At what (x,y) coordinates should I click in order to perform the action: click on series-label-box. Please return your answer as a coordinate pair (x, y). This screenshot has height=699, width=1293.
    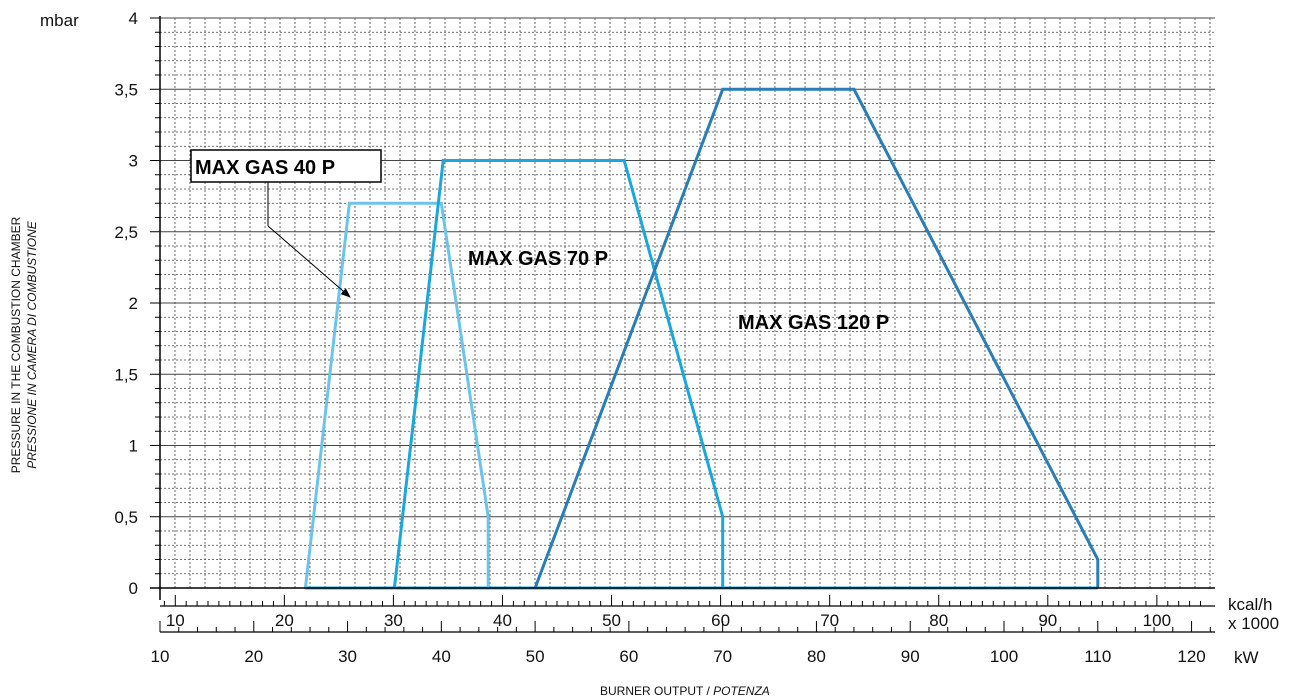
    Looking at the image, I should click on (286, 166).